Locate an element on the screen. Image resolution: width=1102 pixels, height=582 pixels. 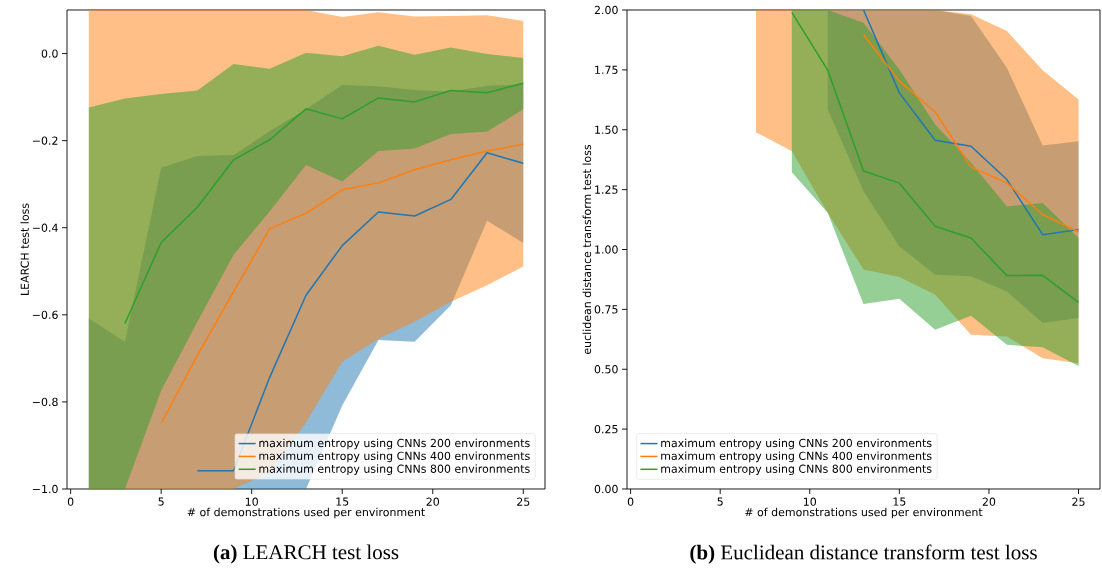
y-tick-label: 1.00 is located at coordinates (606, 249).